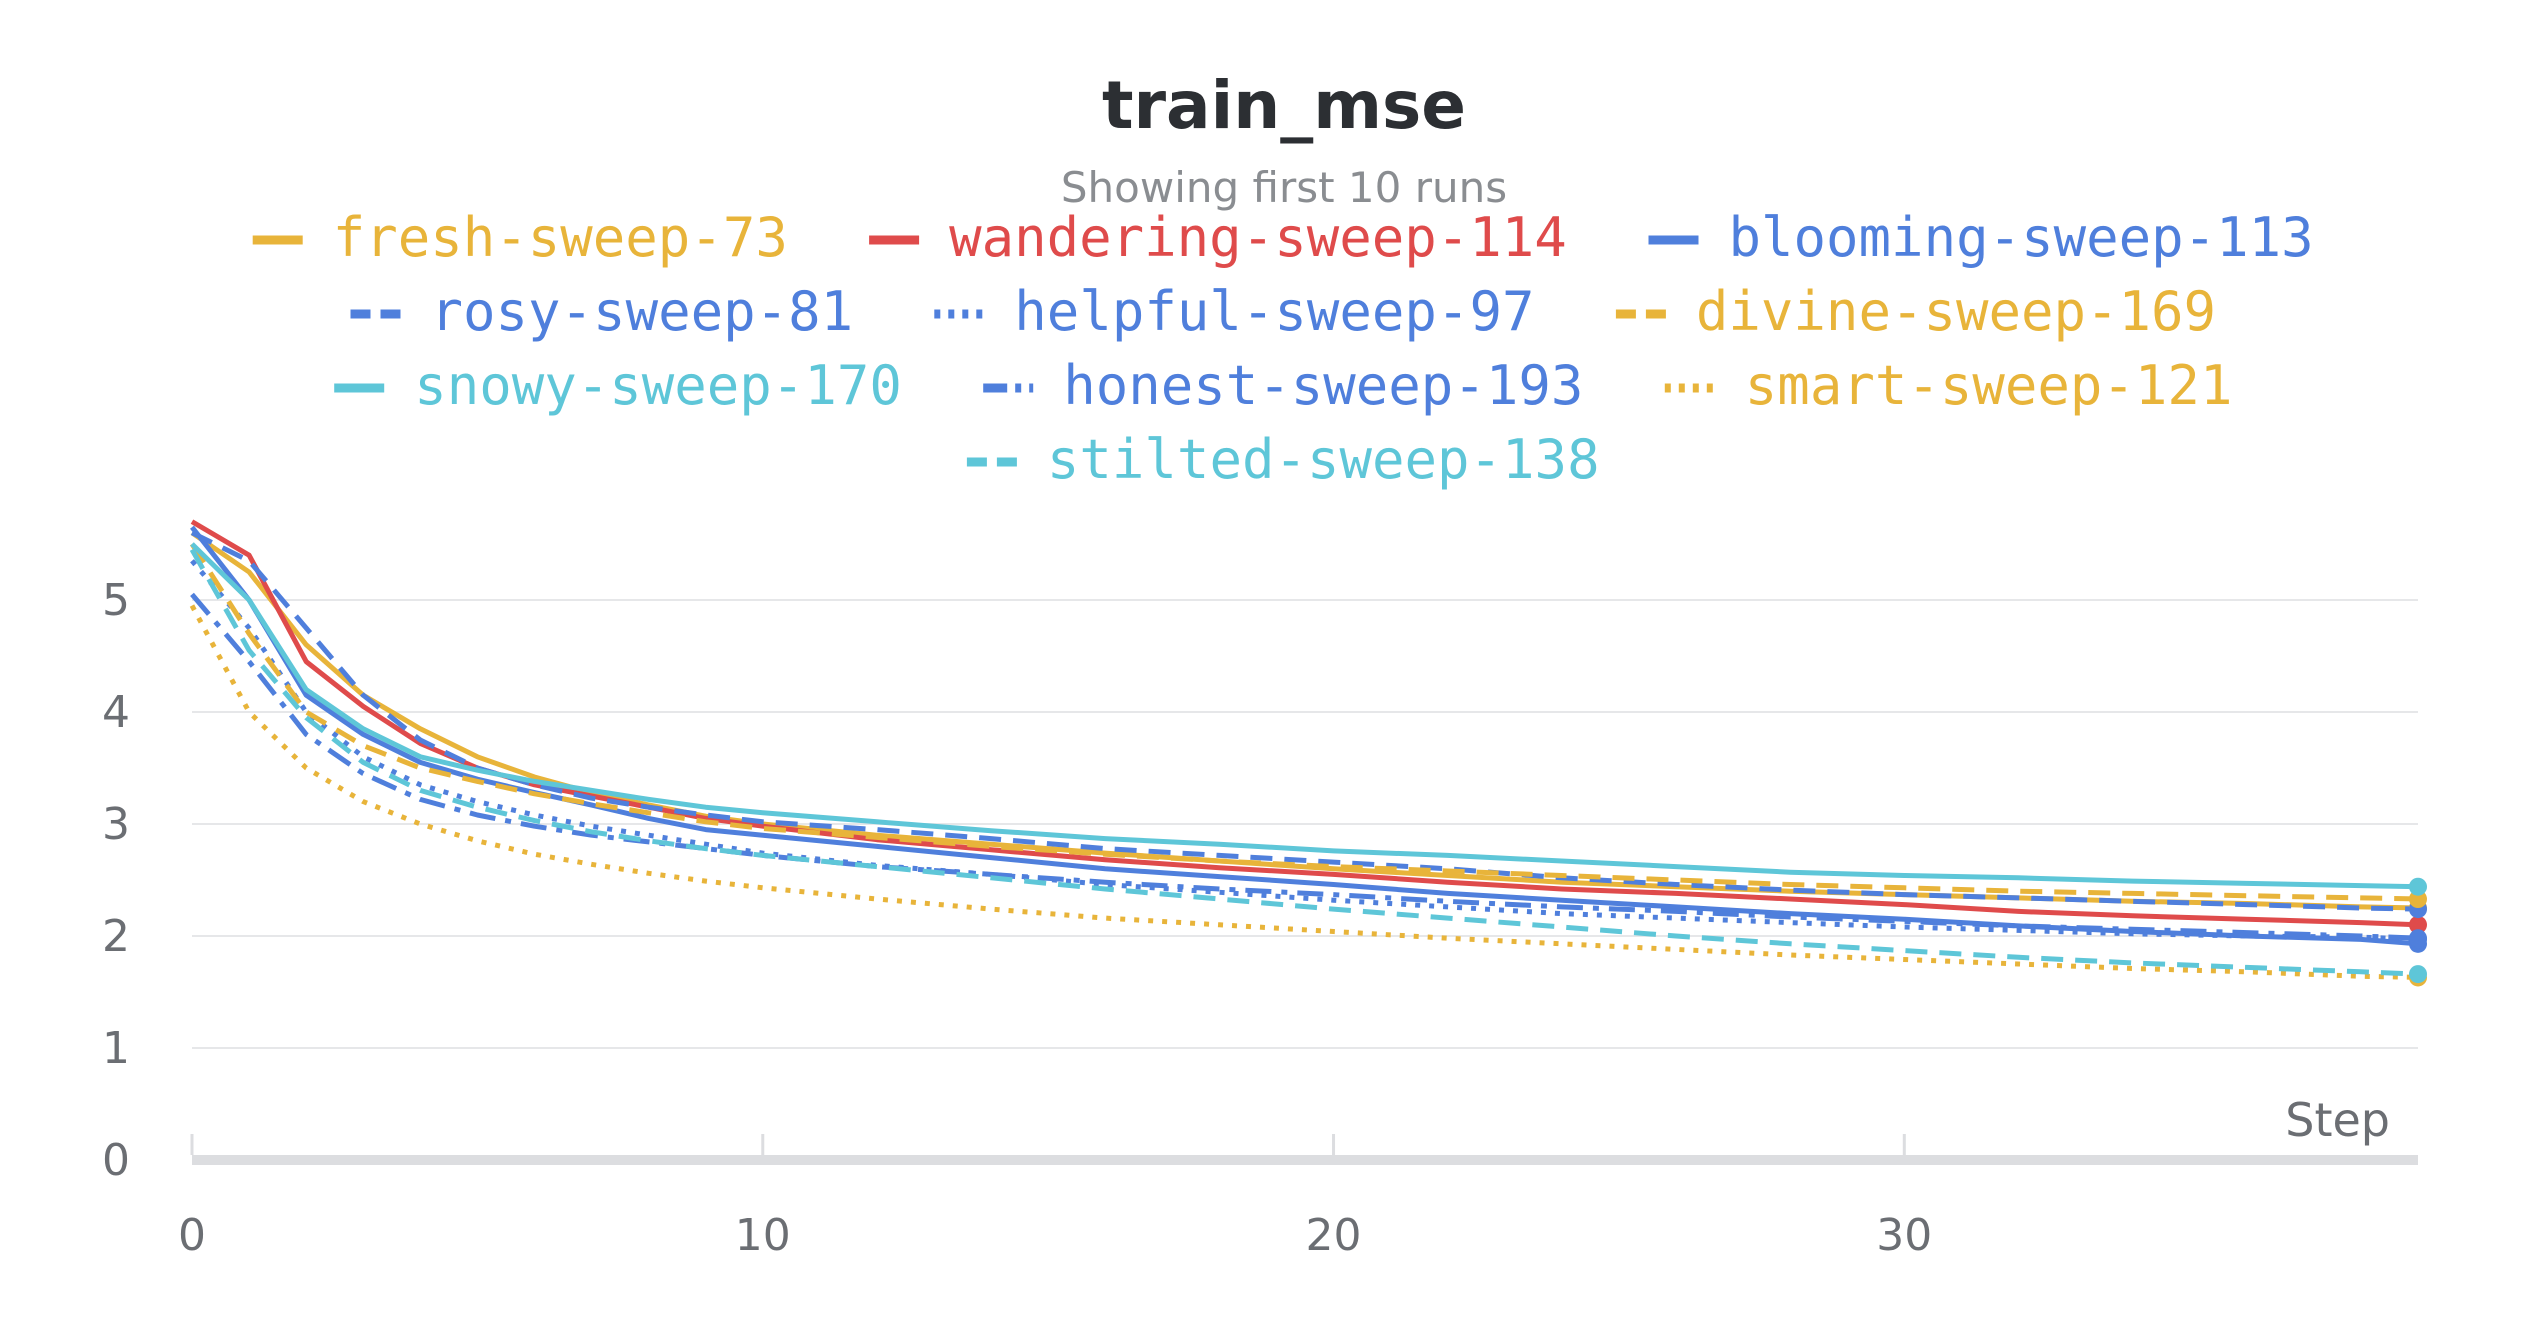  Describe the element at coordinates (2021, 237) in the screenshot. I see `legend-label: blooming-sweep-113` at that location.